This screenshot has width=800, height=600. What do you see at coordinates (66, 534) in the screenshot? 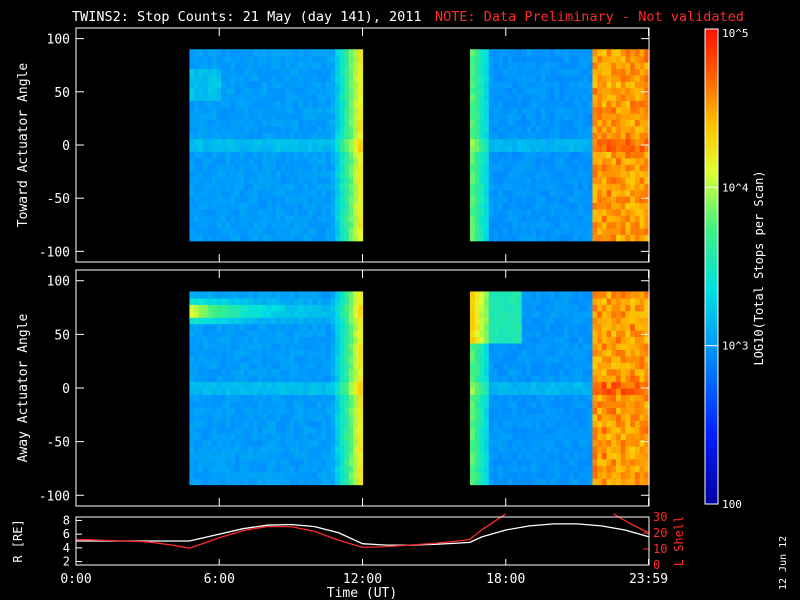
I see `r-tick-label: 6` at bounding box center [66, 534].